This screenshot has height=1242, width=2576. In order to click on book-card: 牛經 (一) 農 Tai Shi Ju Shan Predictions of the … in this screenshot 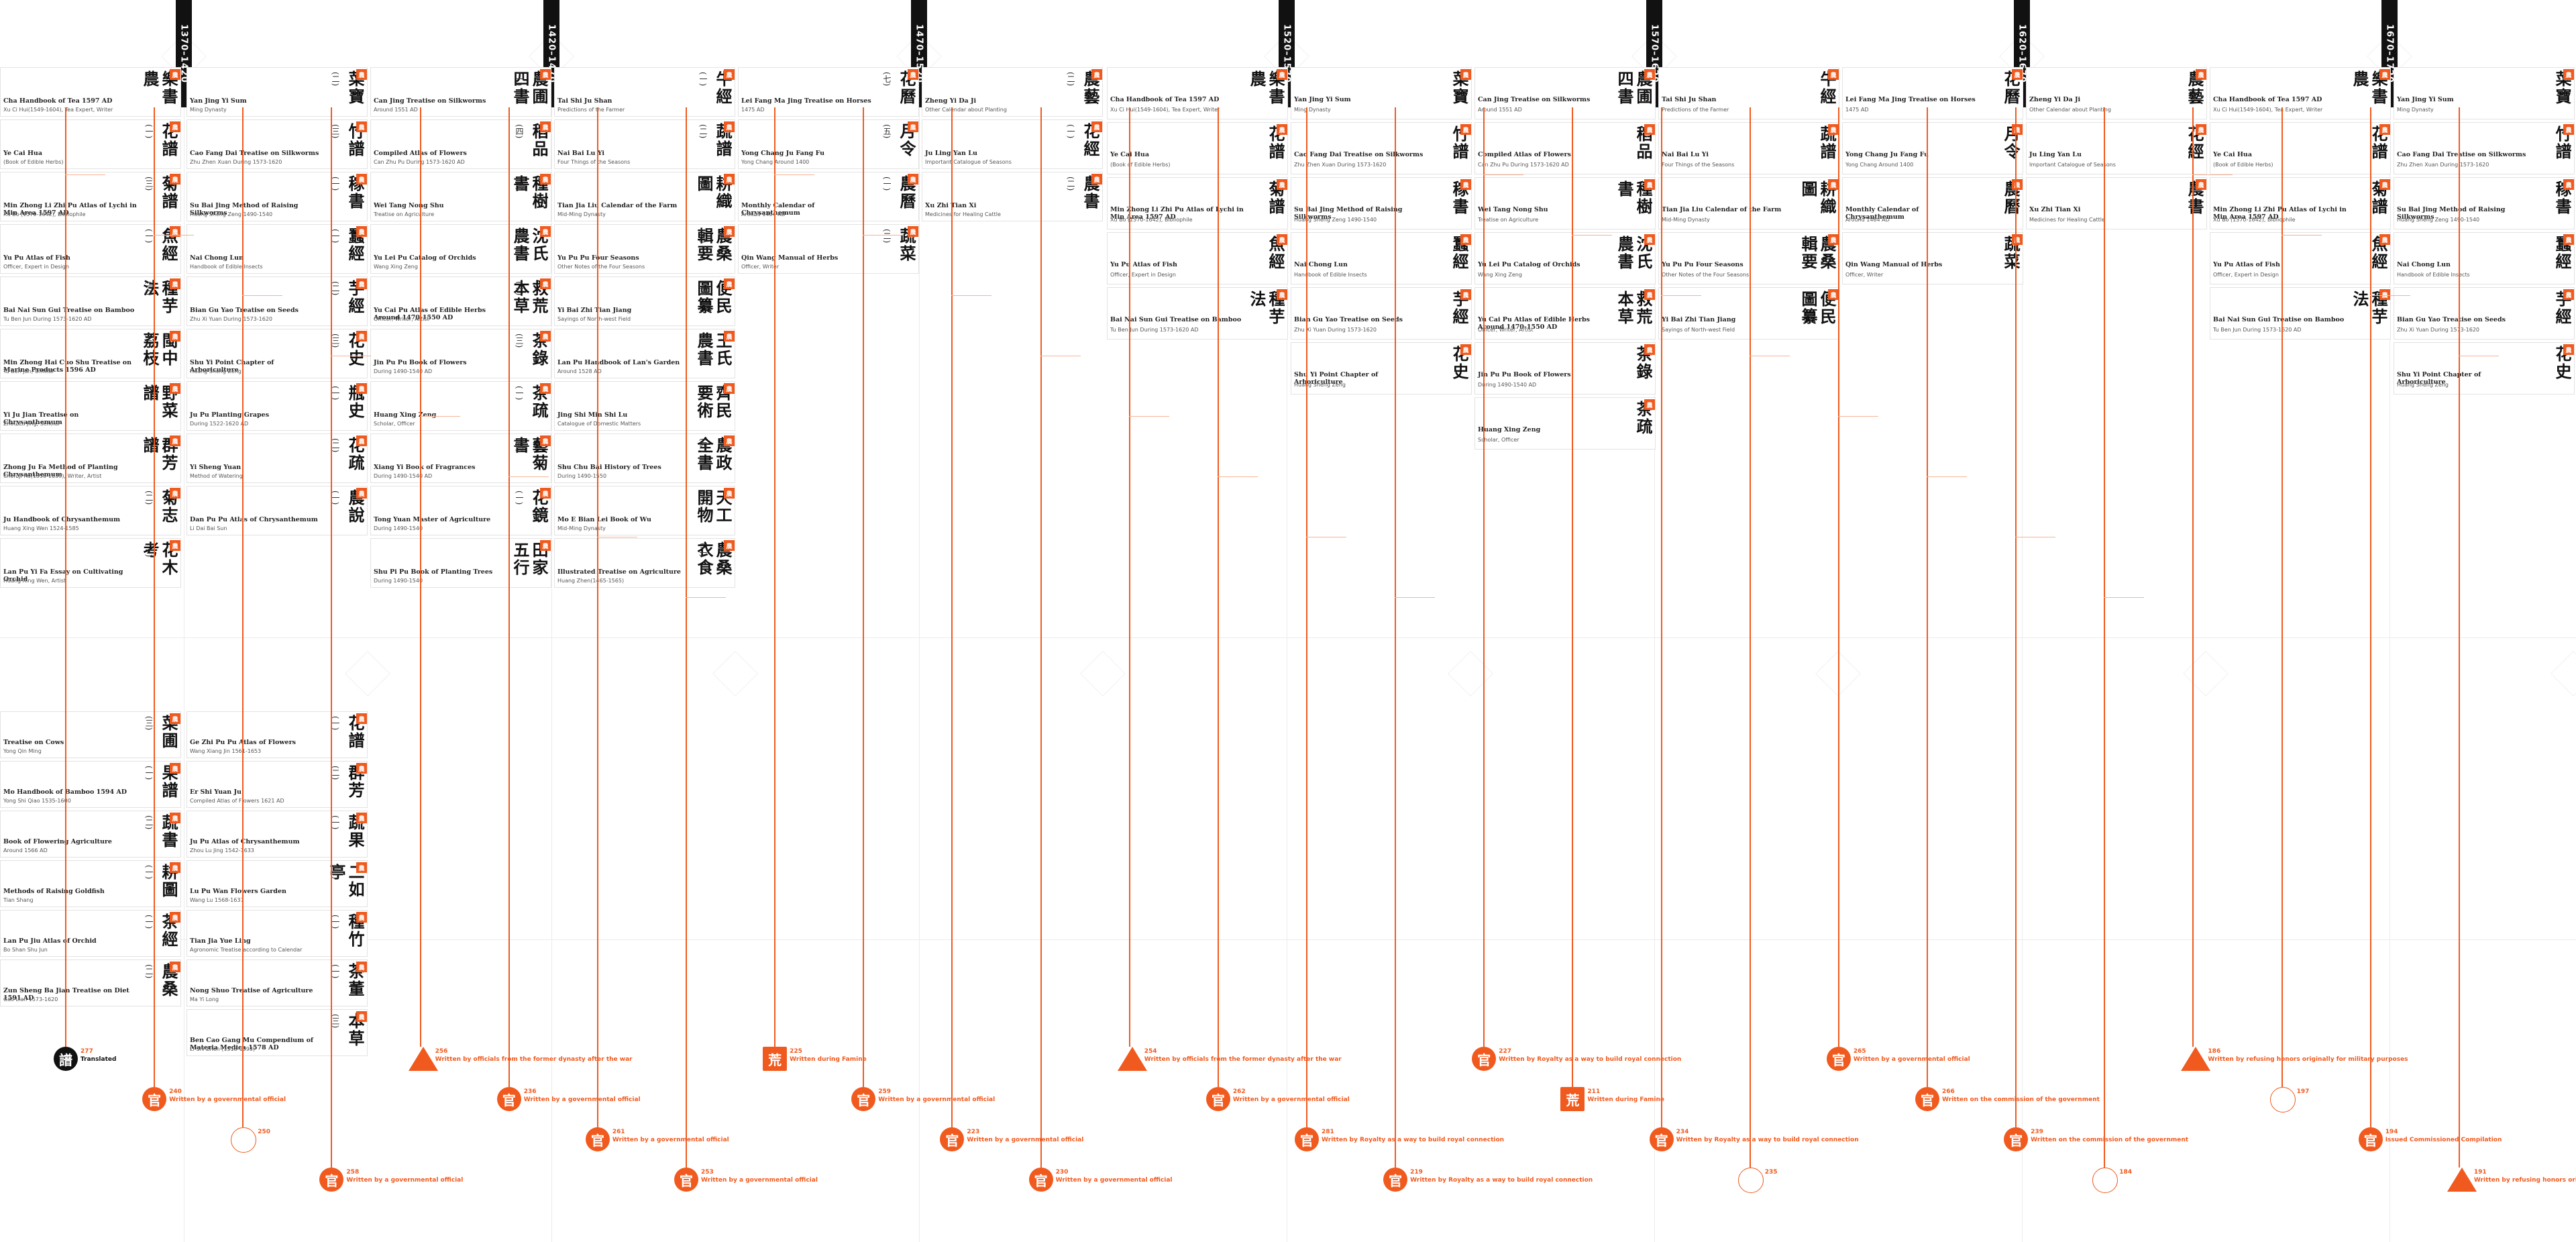, I will do `click(644, 92)`.